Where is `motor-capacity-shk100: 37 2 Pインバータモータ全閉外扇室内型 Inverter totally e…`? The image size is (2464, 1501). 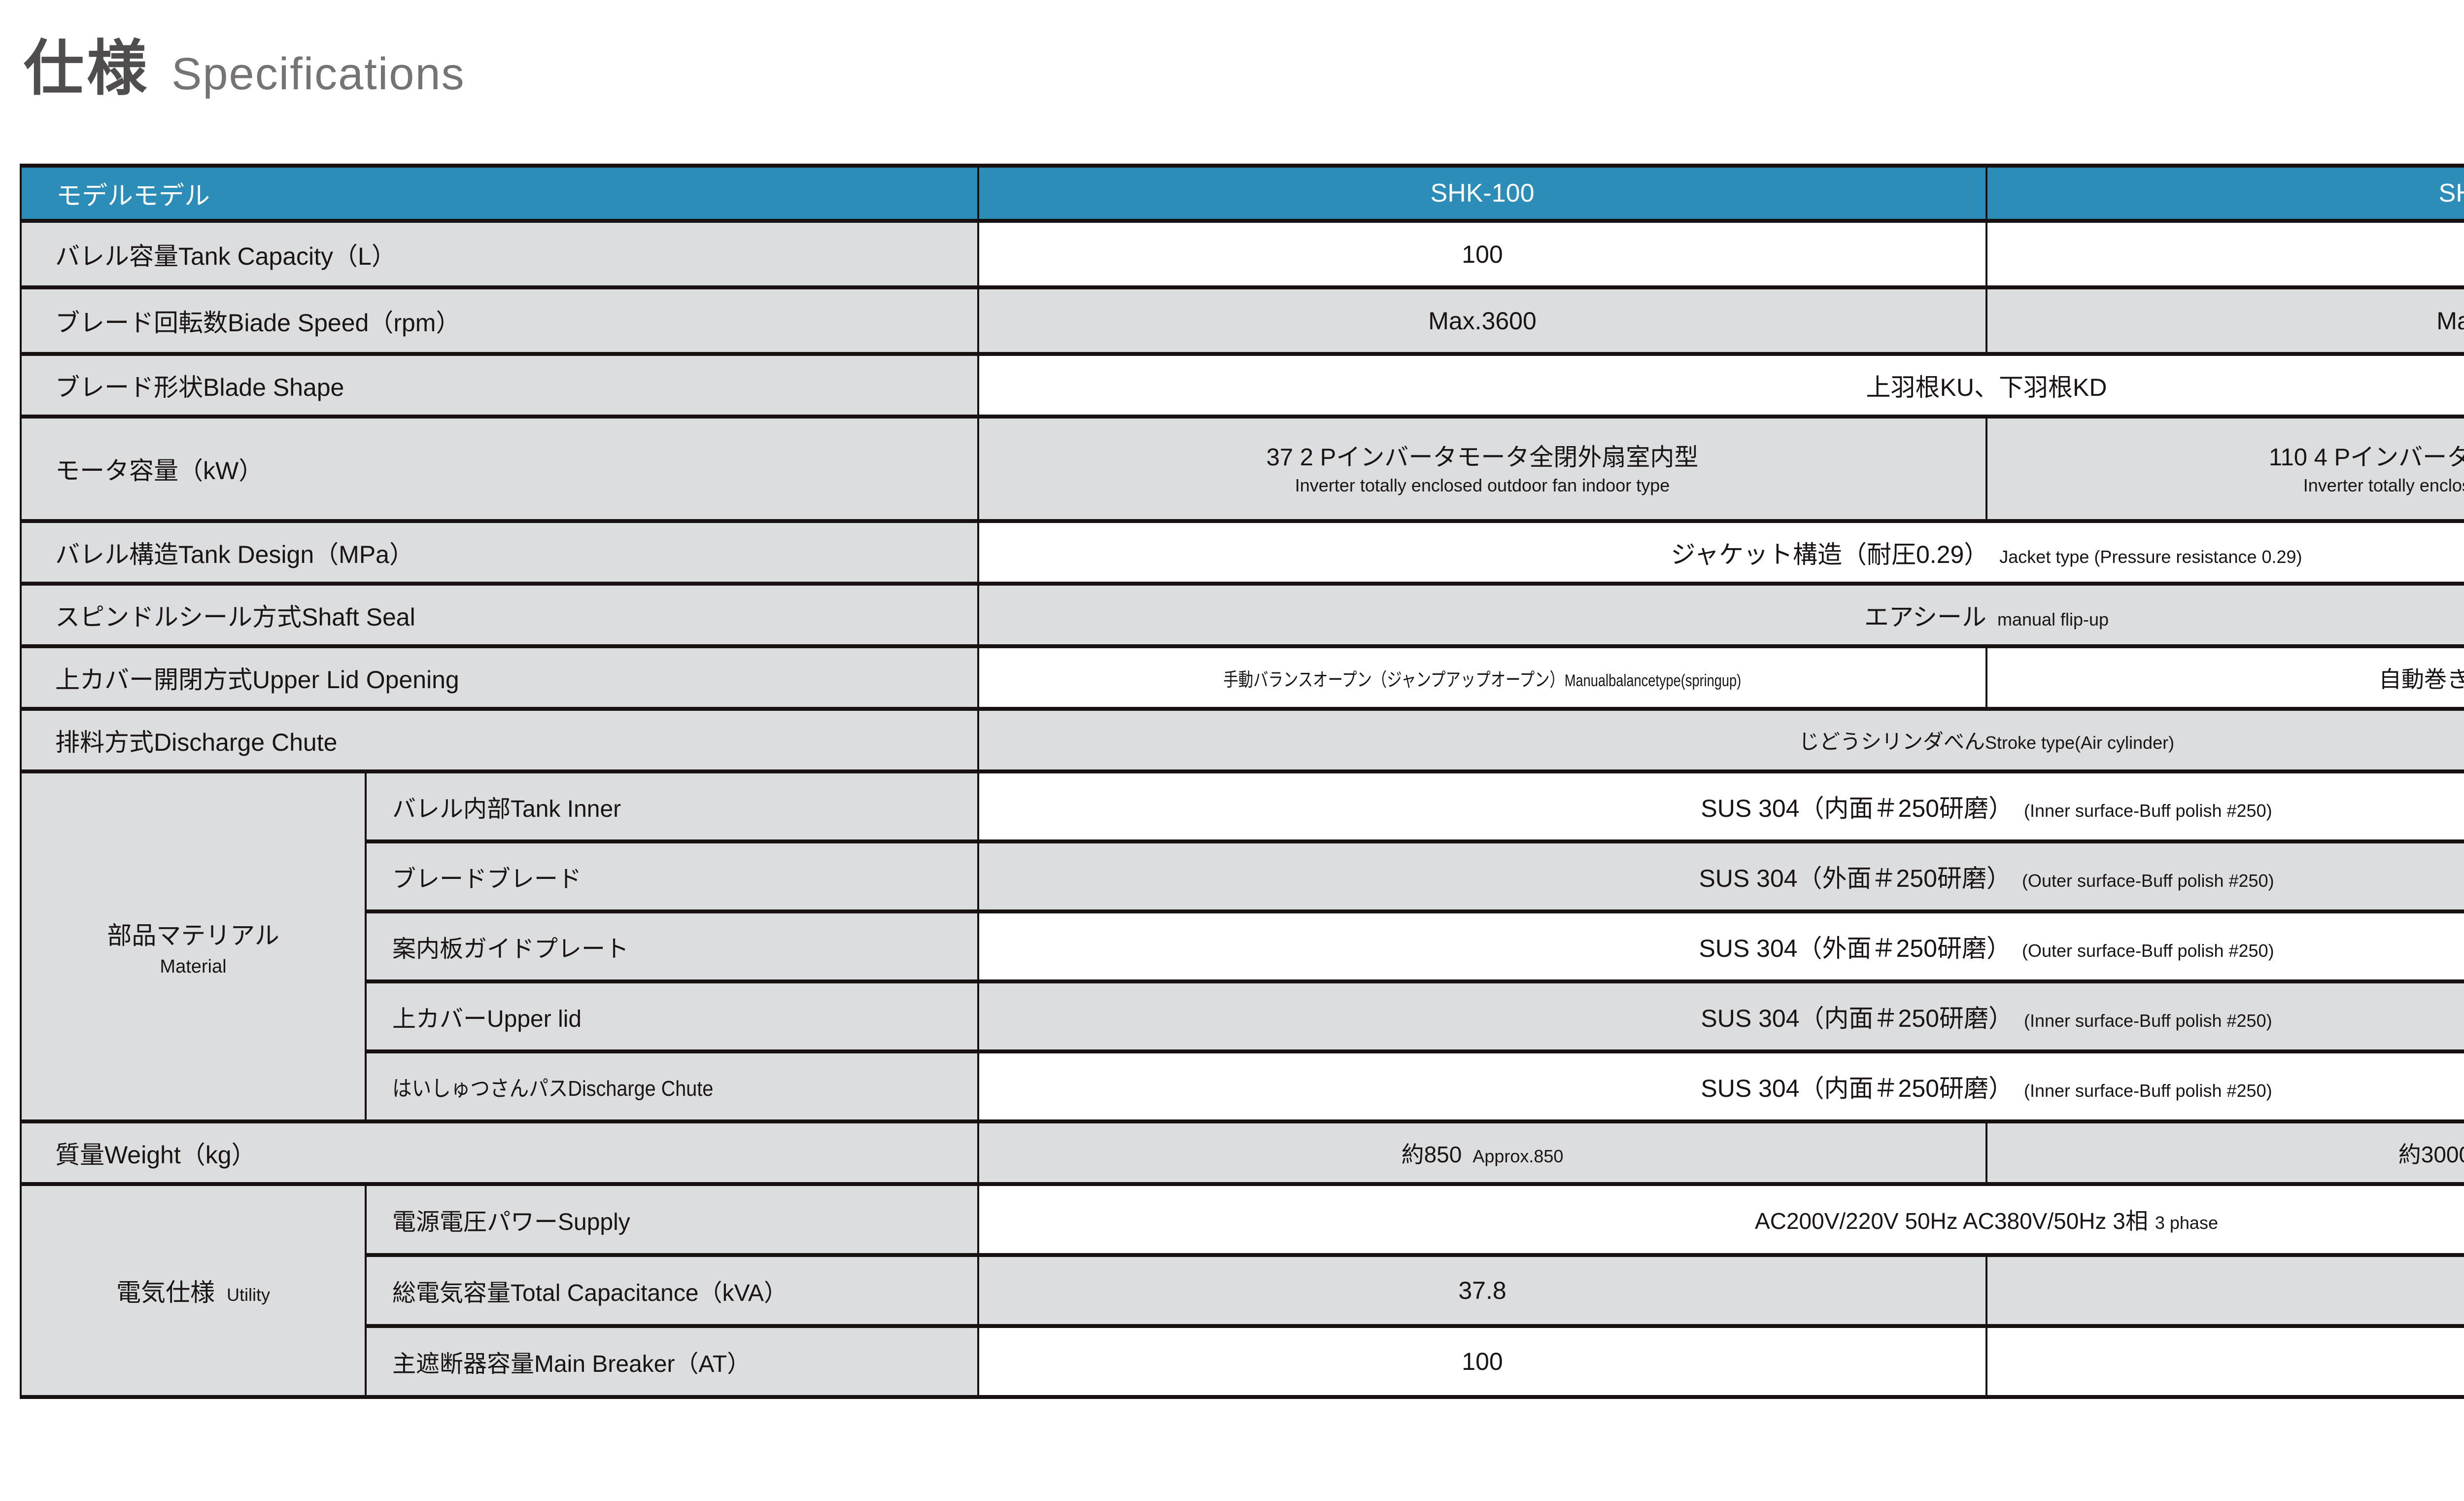
motor-capacity-shk100: 37 2 Pインバータモータ全閉外扇室内型 Inverter totally e… is located at coordinates (1482, 469).